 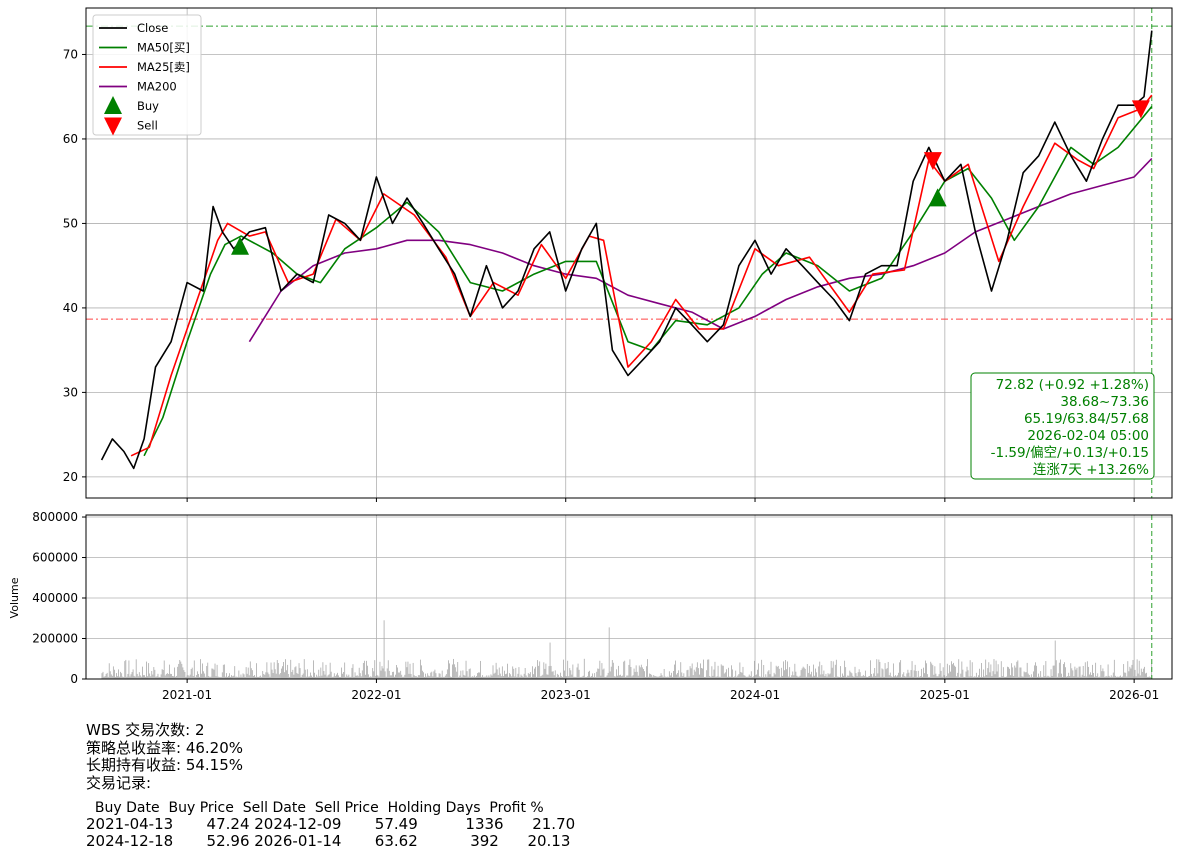 I want to click on price-y-tick-label: 60, so click(x=70, y=139).